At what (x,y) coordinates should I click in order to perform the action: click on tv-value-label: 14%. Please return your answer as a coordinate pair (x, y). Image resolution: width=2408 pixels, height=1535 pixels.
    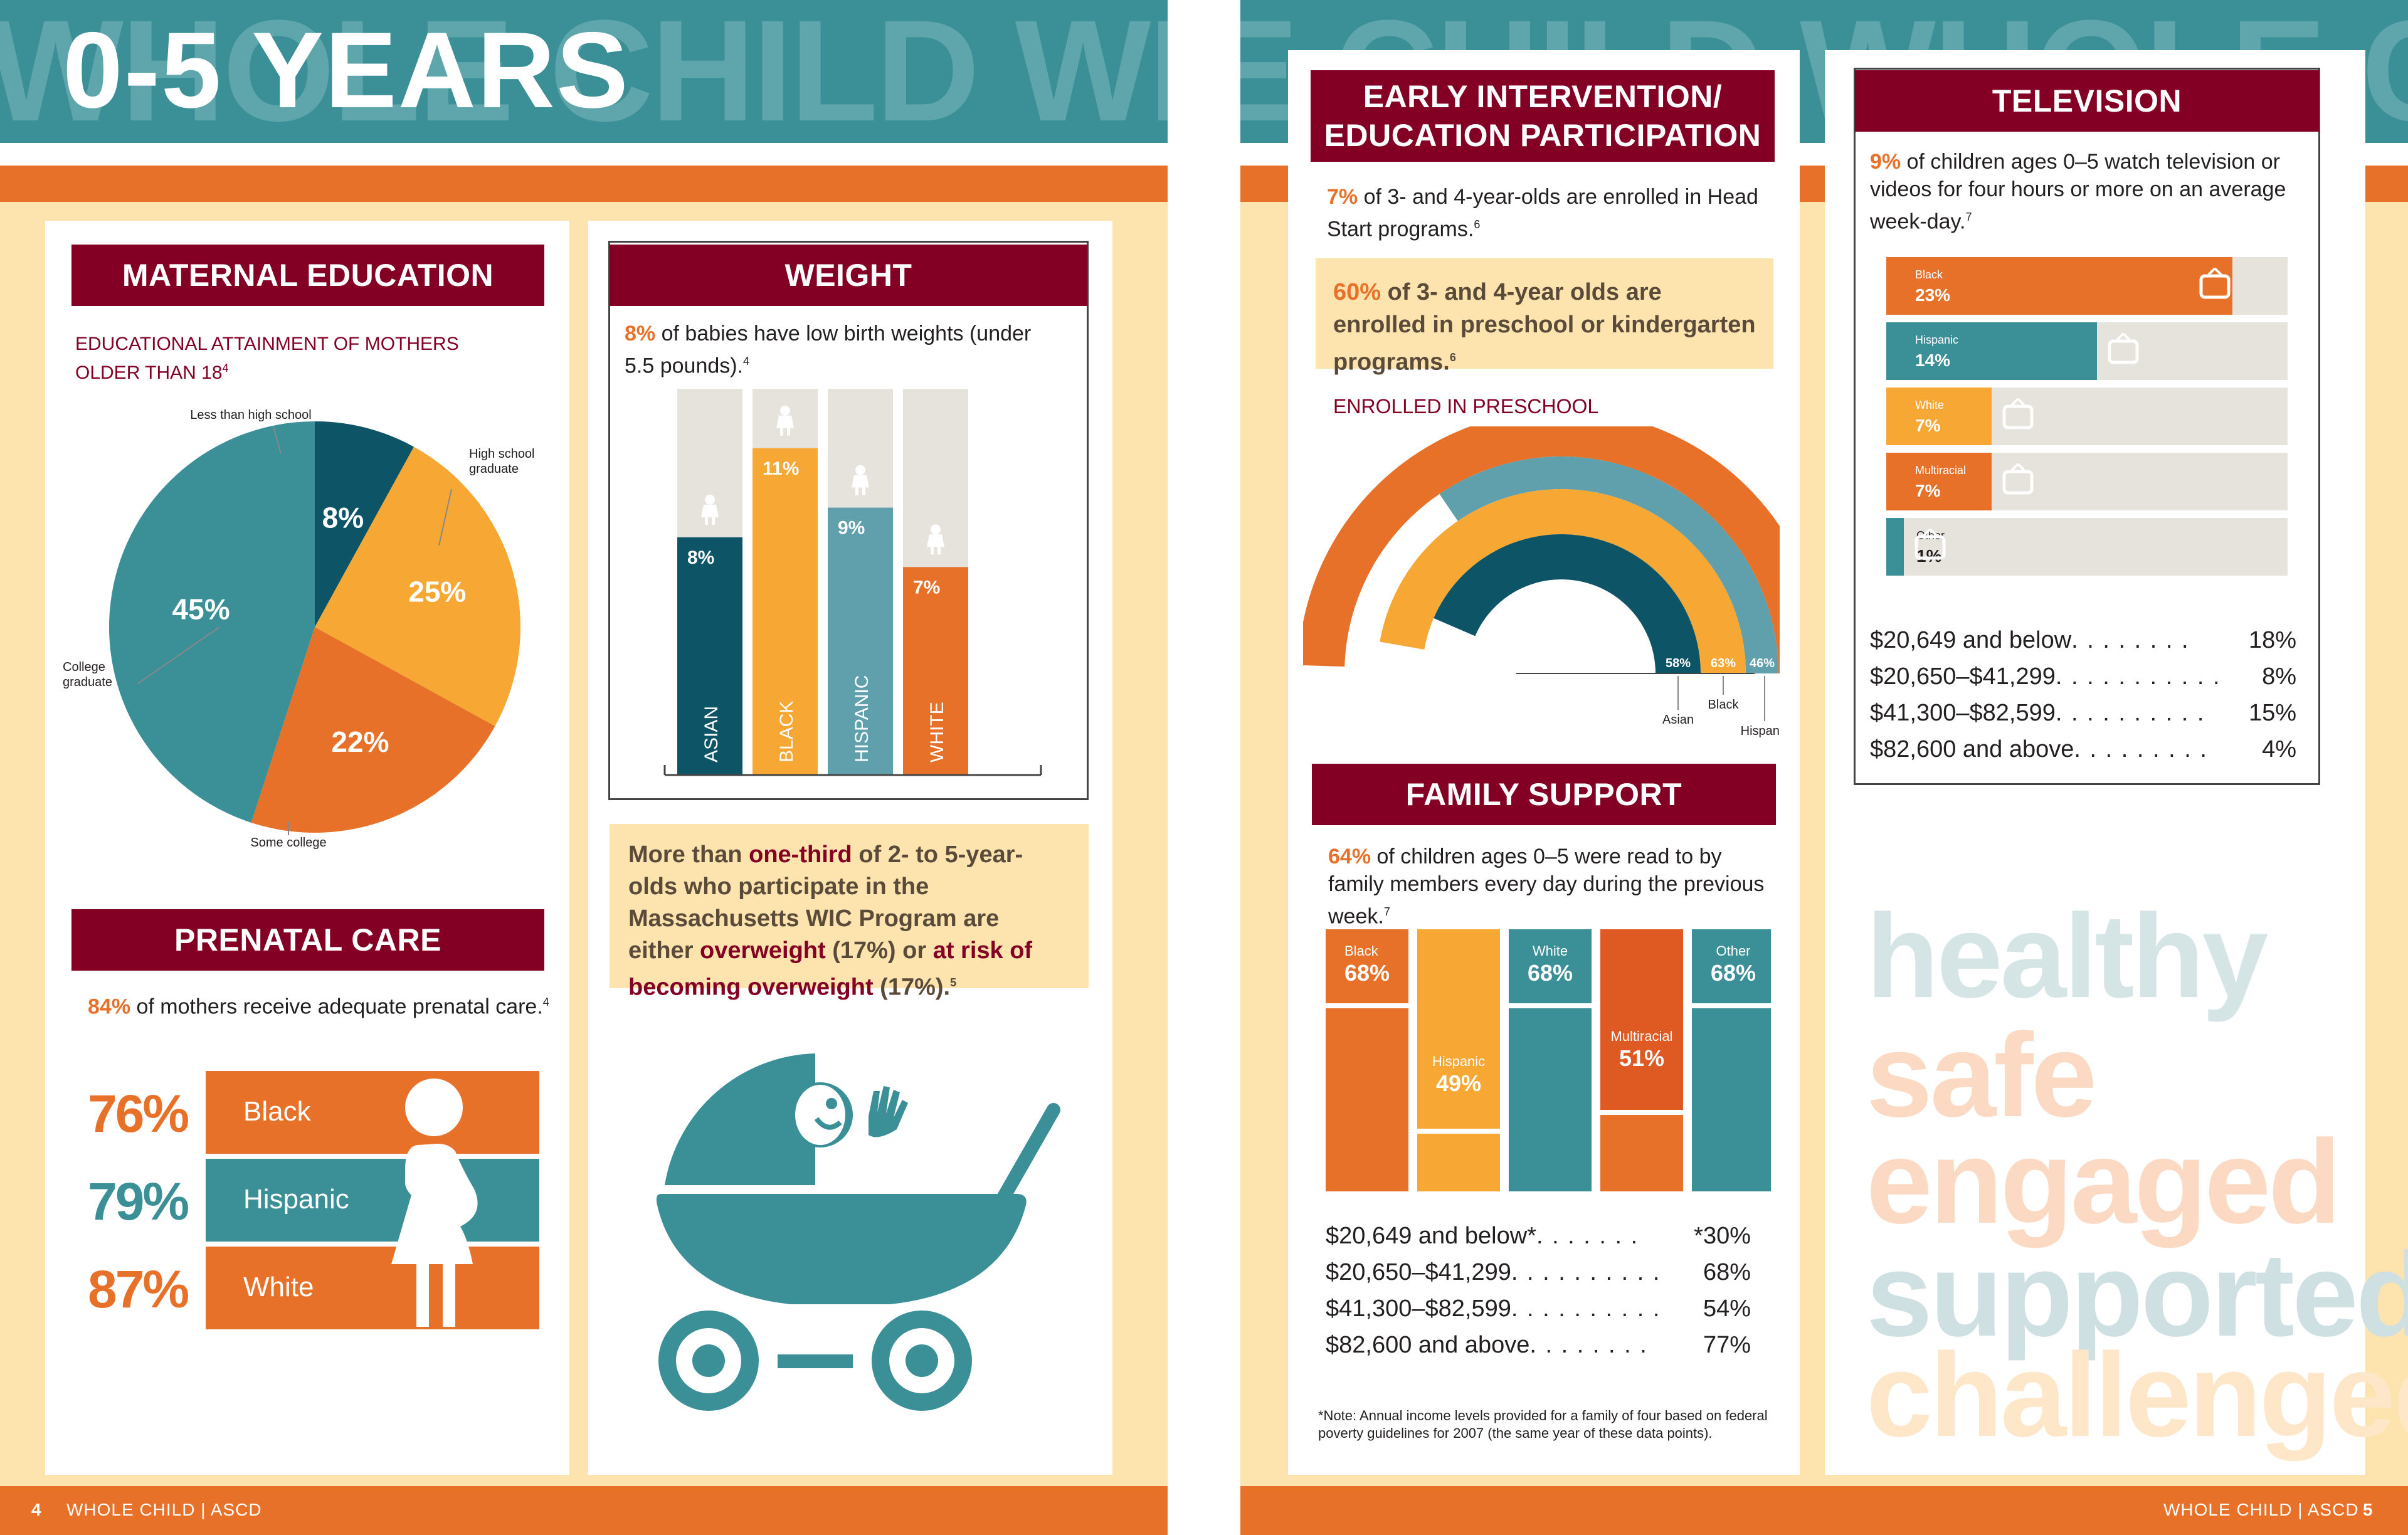
    Looking at the image, I should click on (1932, 360).